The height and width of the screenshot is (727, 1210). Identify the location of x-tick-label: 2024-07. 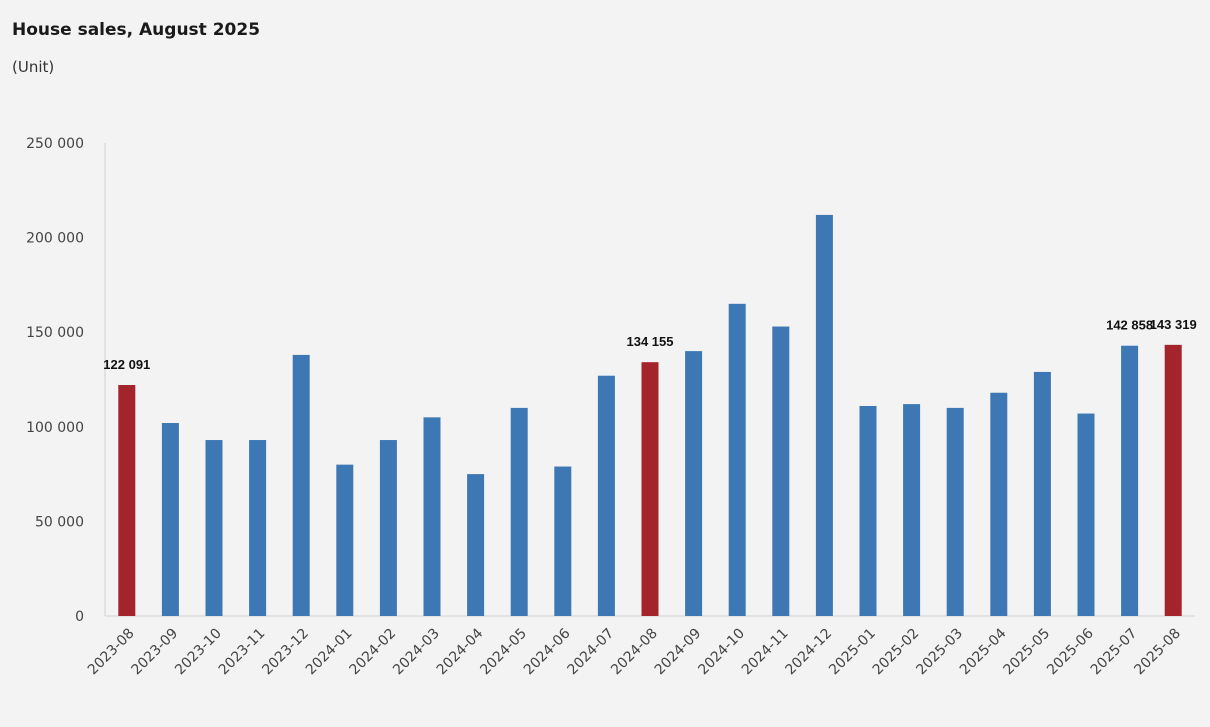
(591, 652).